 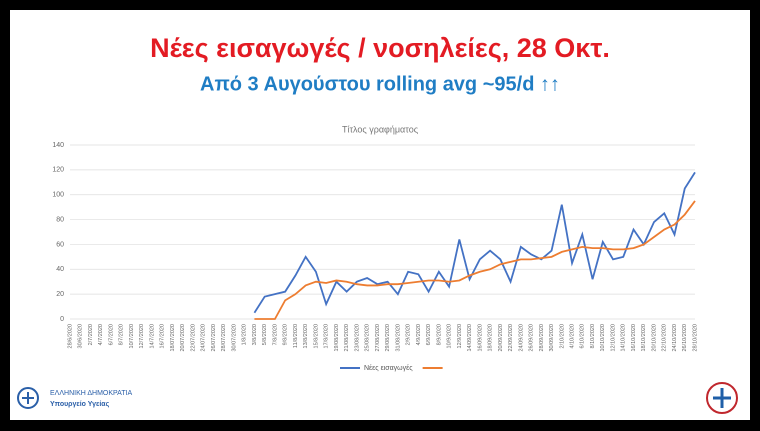 What do you see at coordinates (142, 336) in the screenshot?
I see `x-tick-label: 12/7/2020` at bounding box center [142, 336].